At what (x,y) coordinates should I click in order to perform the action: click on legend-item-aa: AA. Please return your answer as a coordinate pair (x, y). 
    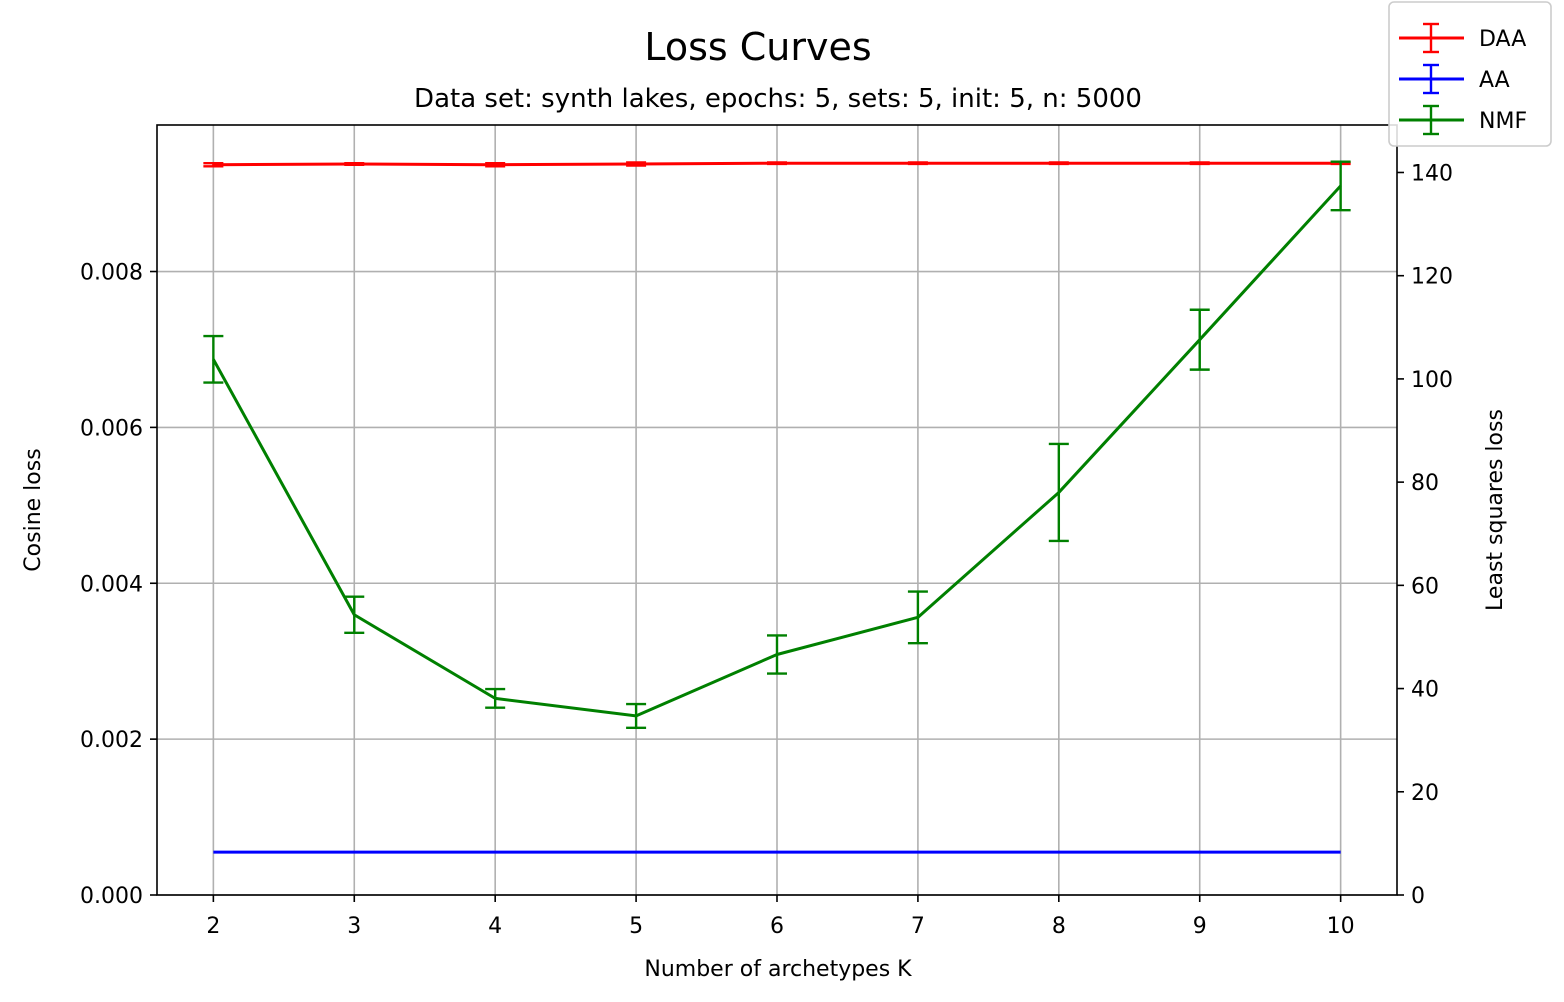
    Looking at the image, I should click on (1454, 79).